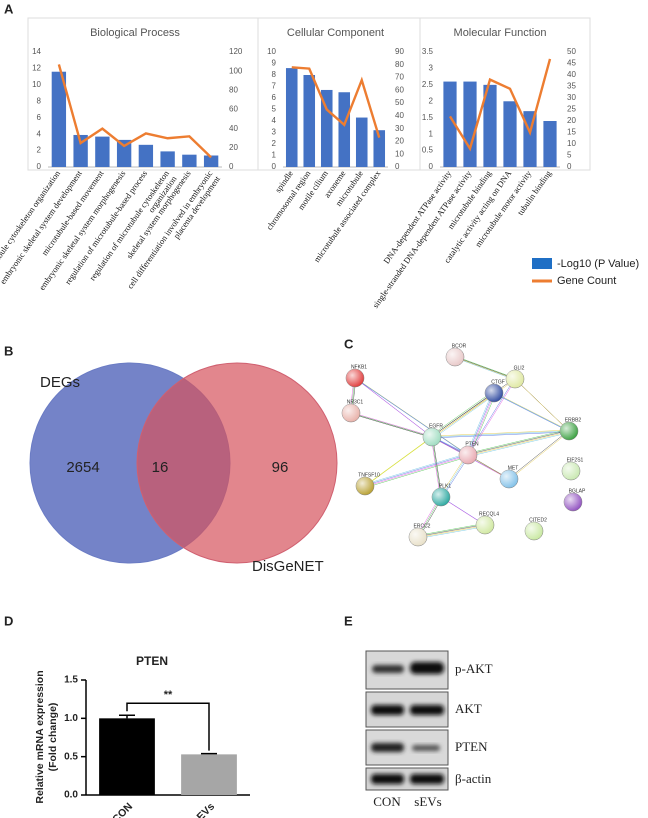  I want to click on y2-tick-label: 30, so click(571, 97).